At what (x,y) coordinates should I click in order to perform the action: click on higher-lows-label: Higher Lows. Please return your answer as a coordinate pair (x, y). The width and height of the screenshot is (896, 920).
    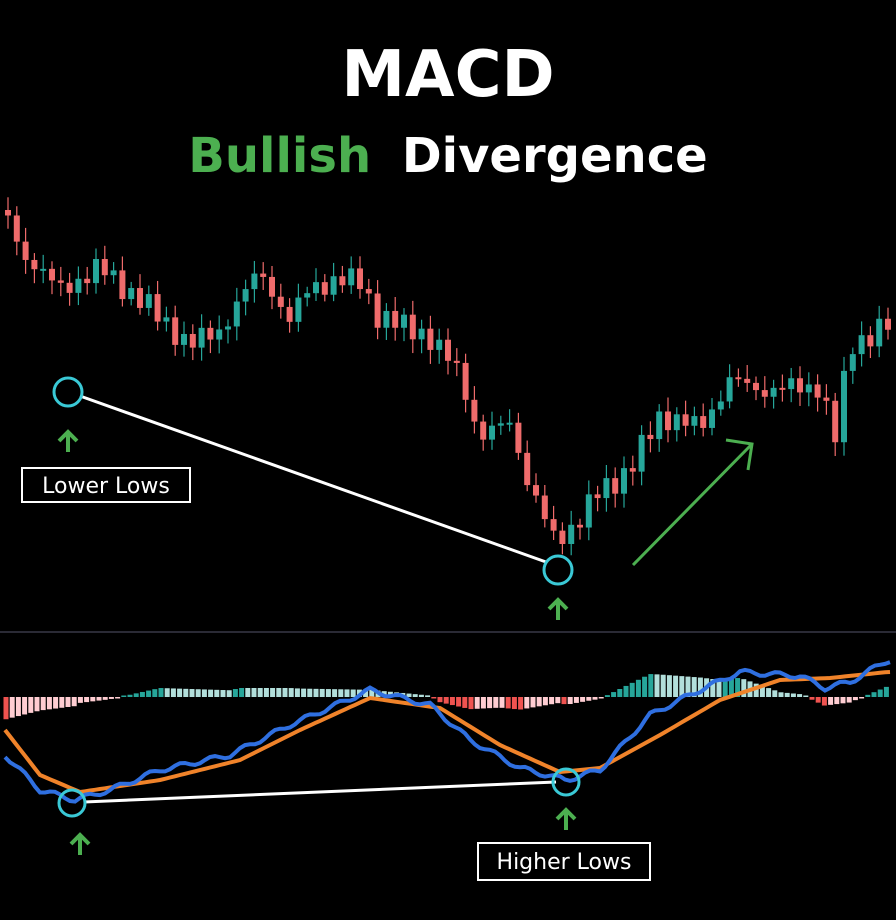
    Looking at the image, I should click on (564, 862).